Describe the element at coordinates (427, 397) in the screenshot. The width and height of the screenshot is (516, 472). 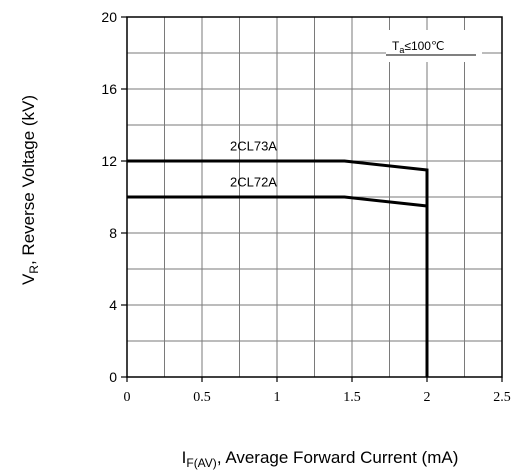
I see `x-tick-label: 2` at that location.